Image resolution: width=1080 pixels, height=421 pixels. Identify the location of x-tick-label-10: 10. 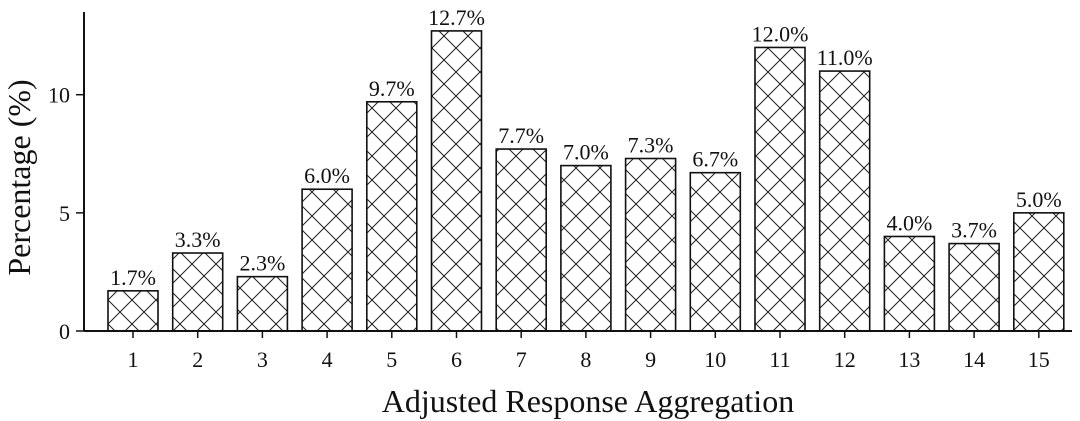
(715, 359).